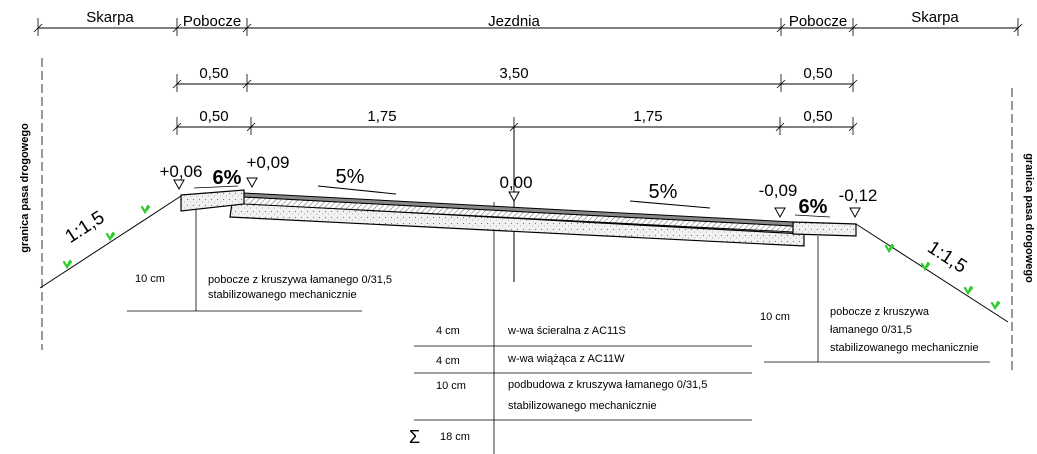 This screenshot has width=1037, height=454. I want to click on road-structure, so click(518, 218).